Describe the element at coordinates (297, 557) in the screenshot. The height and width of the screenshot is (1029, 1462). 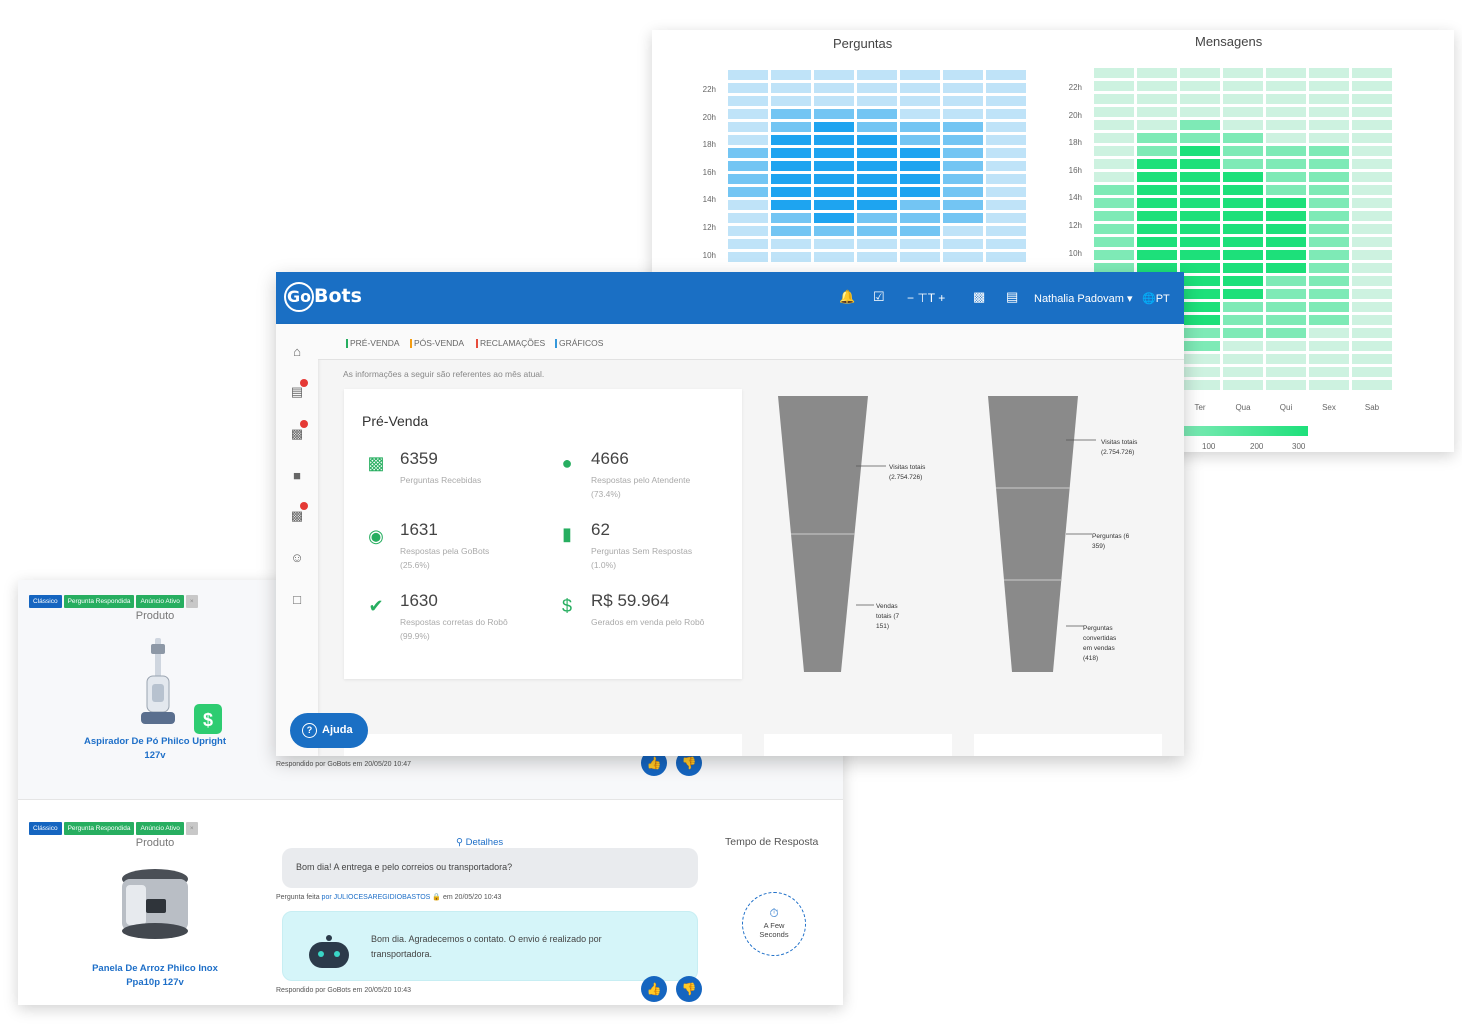
I see `user-check-icon: ☺` at that location.